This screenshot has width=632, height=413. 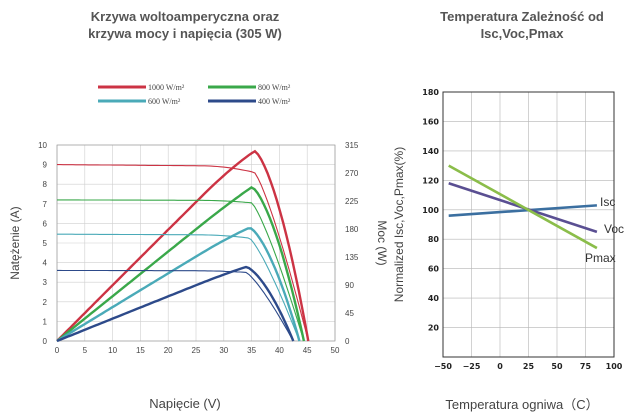 What do you see at coordinates (352, 229) in the screenshot?
I see `iv-y2-tick: 180` at bounding box center [352, 229].